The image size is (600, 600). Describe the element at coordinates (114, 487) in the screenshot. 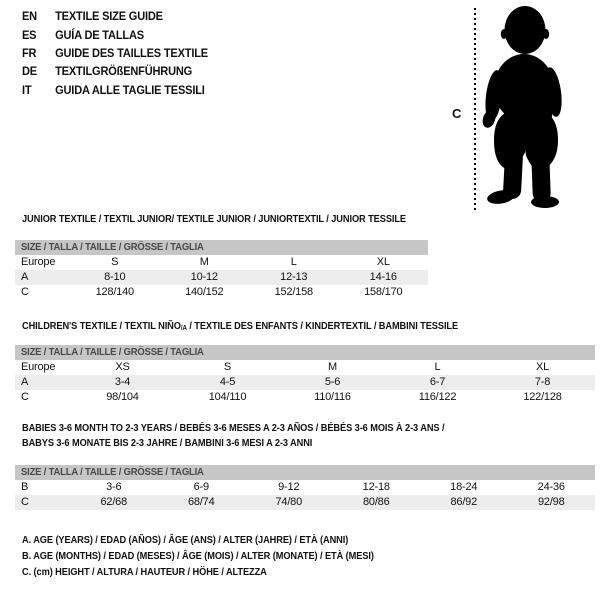

I see `cell: 3-6` at that location.